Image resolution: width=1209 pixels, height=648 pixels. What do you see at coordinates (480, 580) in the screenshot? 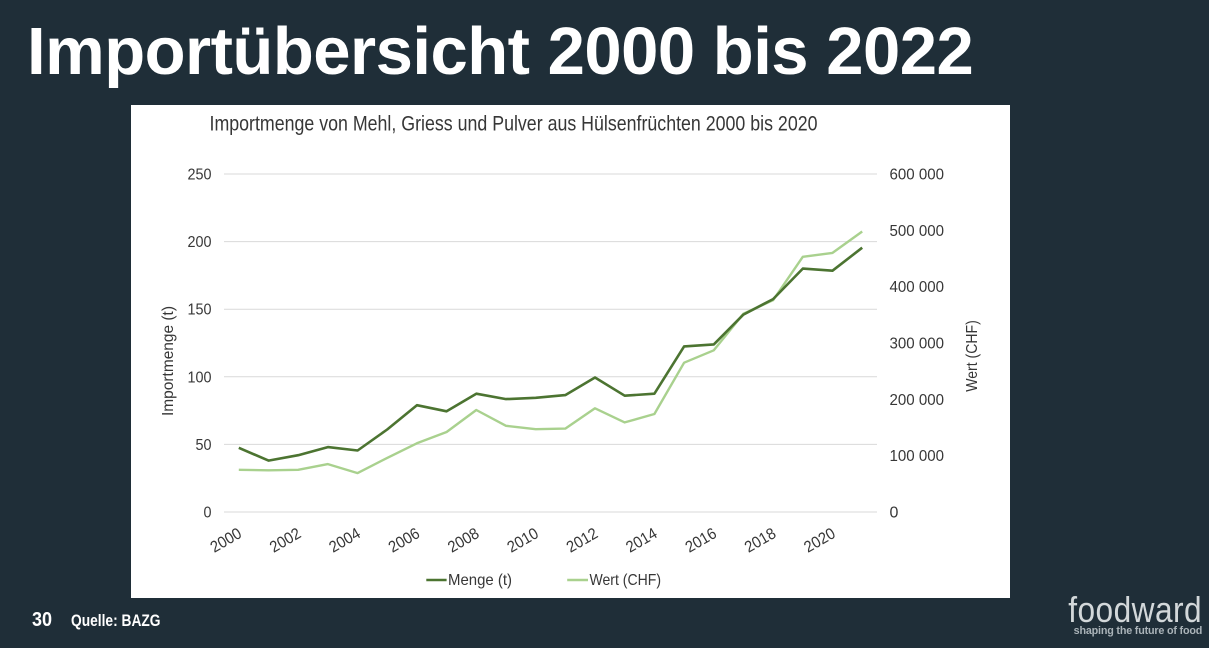
I see `svg-text: Menge (t)` at bounding box center [480, 580].